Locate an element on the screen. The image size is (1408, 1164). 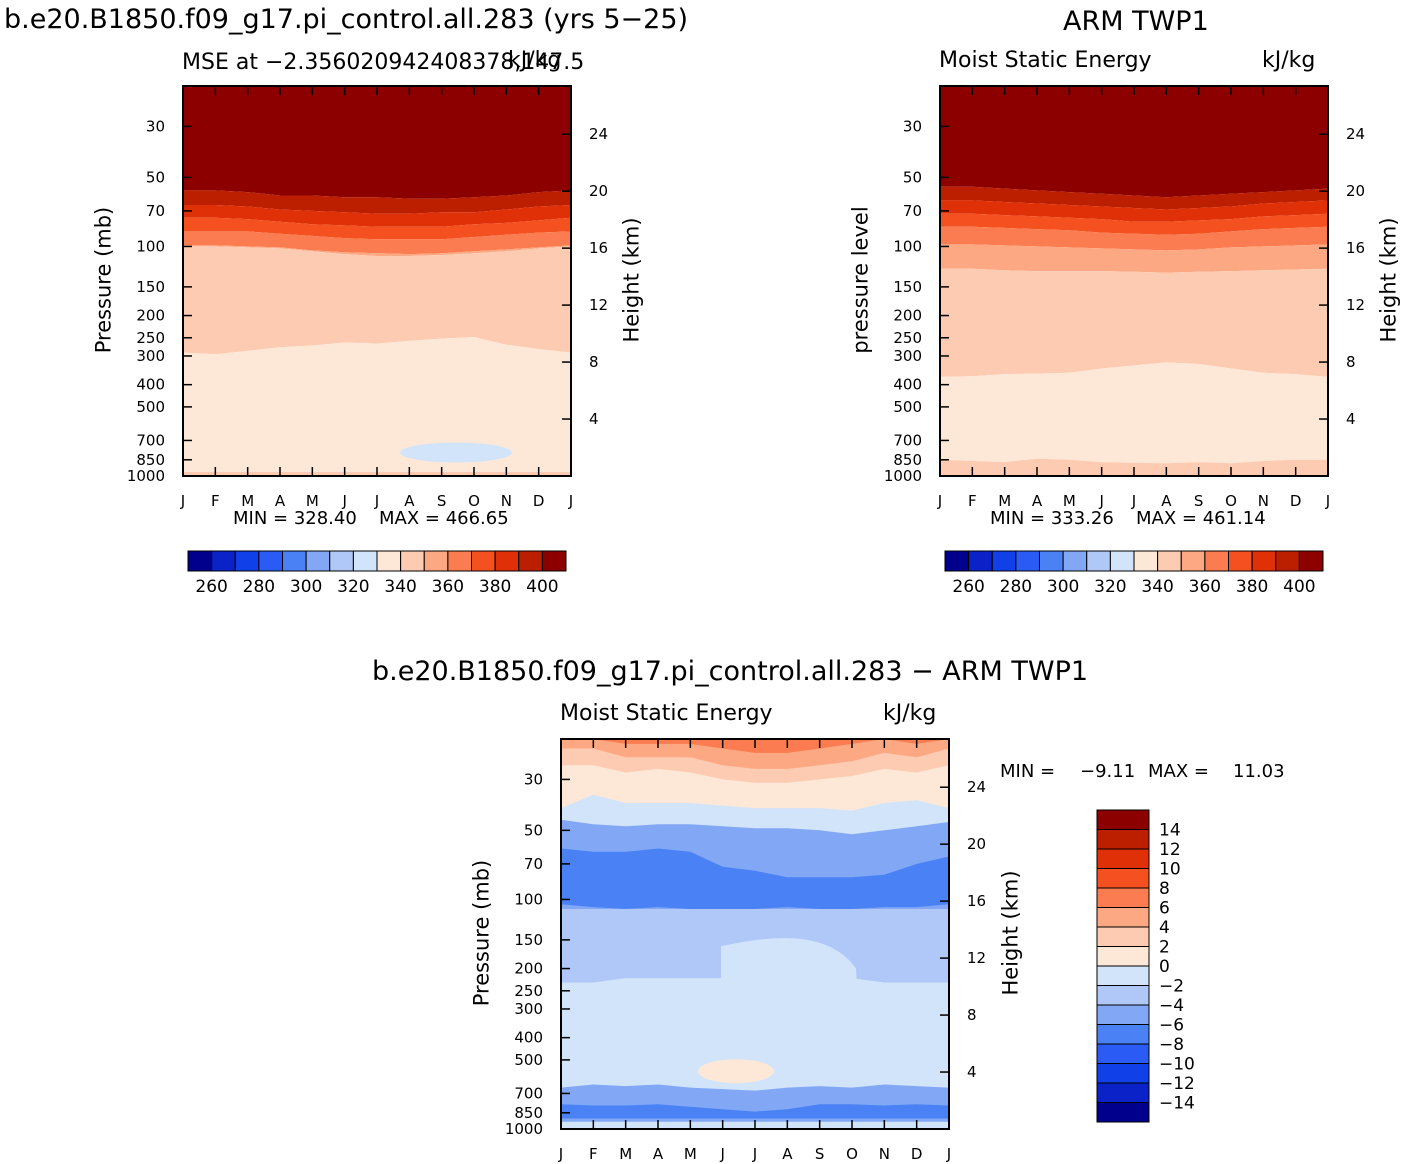
diff-min-value: −9.11 is located at coordinates (1108, 771).